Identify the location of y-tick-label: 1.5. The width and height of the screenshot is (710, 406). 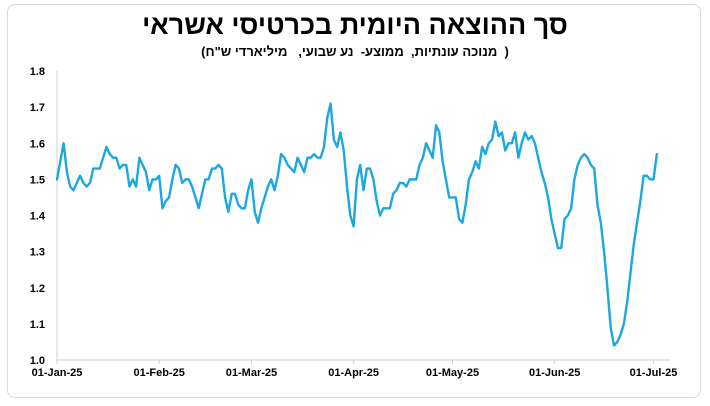
(37, 180).